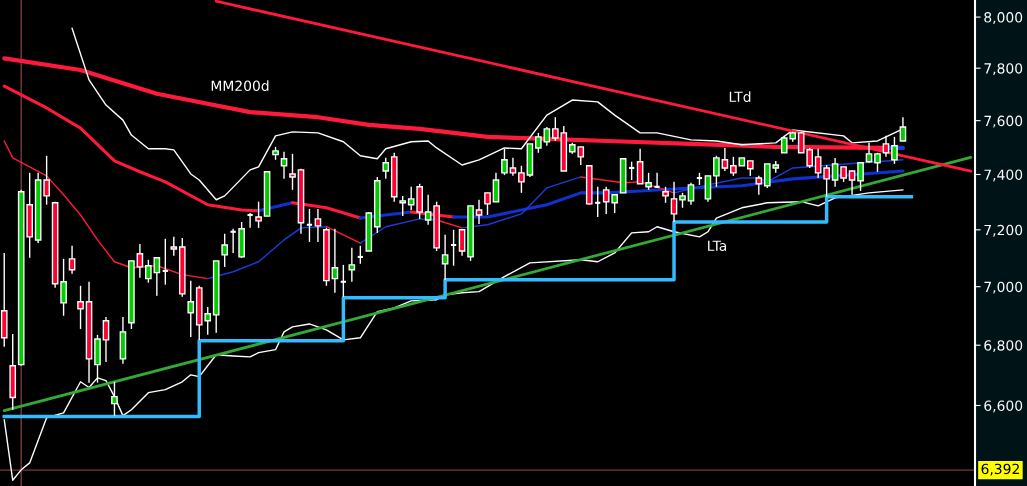  I want to click on annotation: LTa, so click(717, 246).